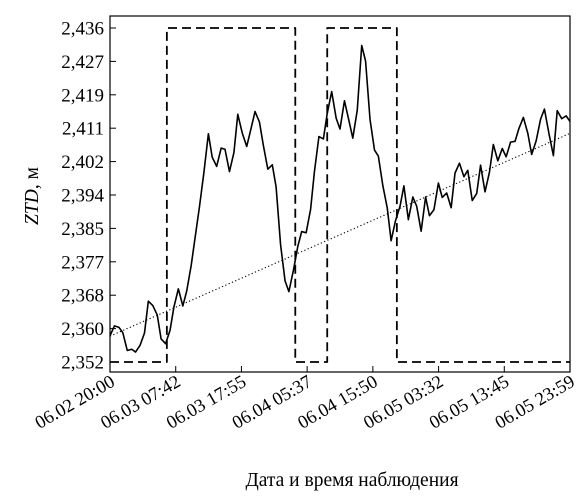 This screenshot has height=497, width=577. I want to click on y-axis-title: ZTD, м, so click(32, 196).